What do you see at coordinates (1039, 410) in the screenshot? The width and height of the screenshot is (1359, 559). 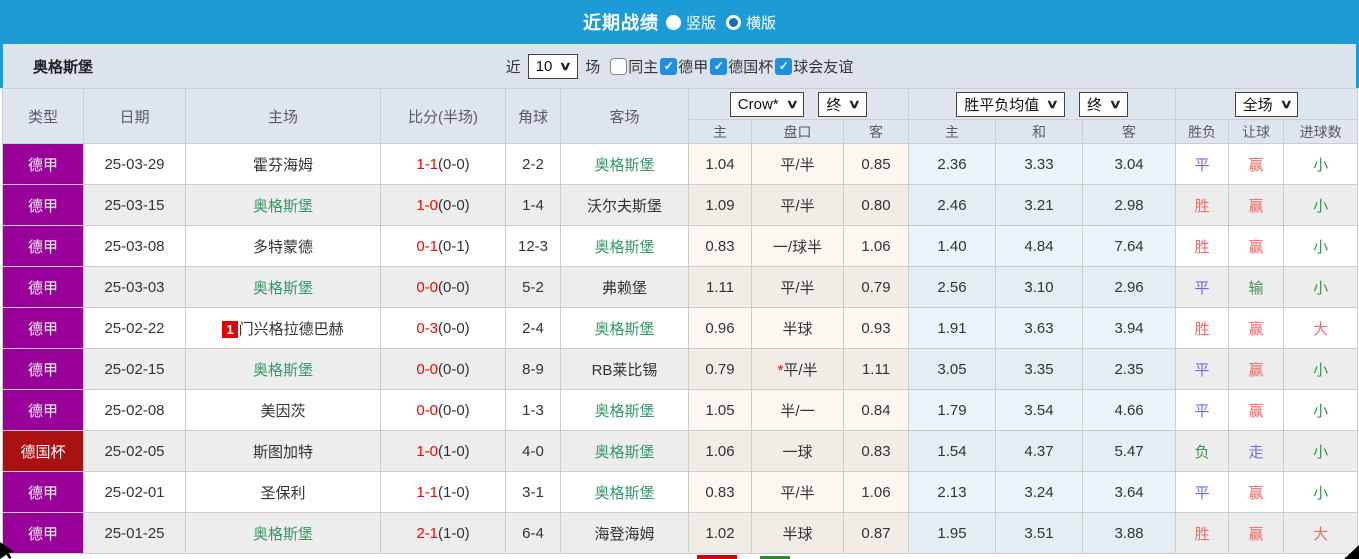 I see `avg-draw-odds: 3.54` at bounding box center [1039, 410].